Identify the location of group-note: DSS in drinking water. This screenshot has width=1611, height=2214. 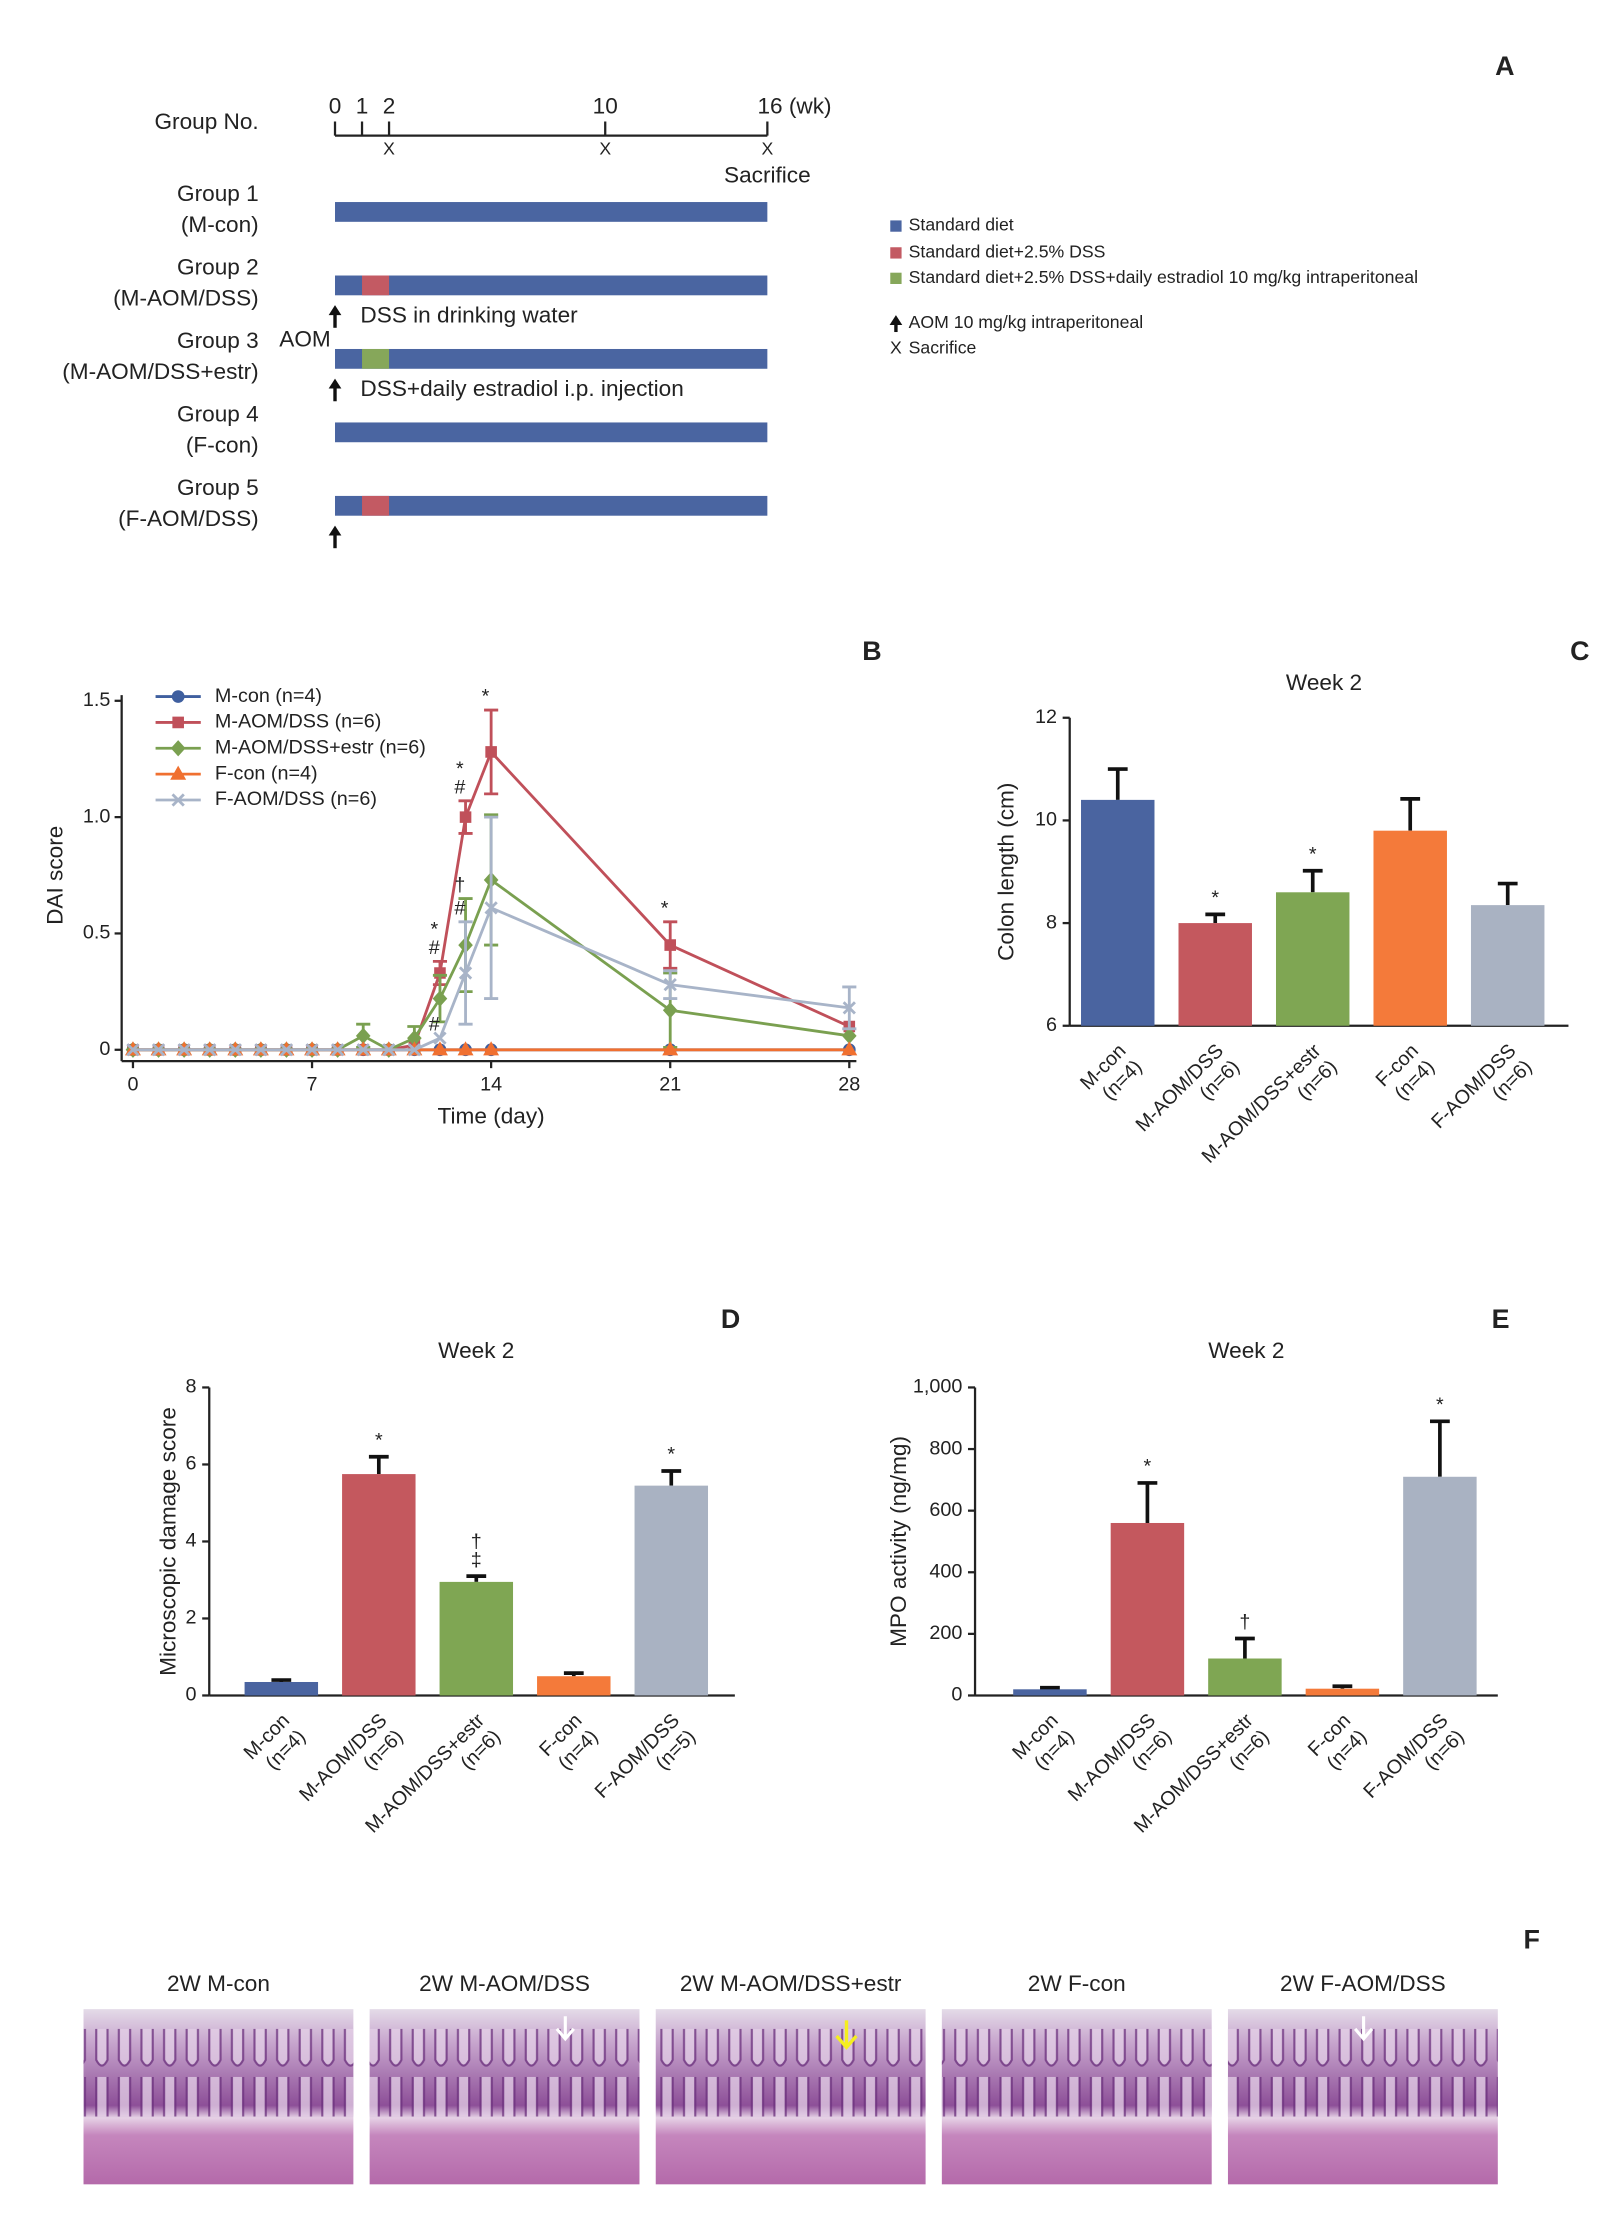
(469, 314).